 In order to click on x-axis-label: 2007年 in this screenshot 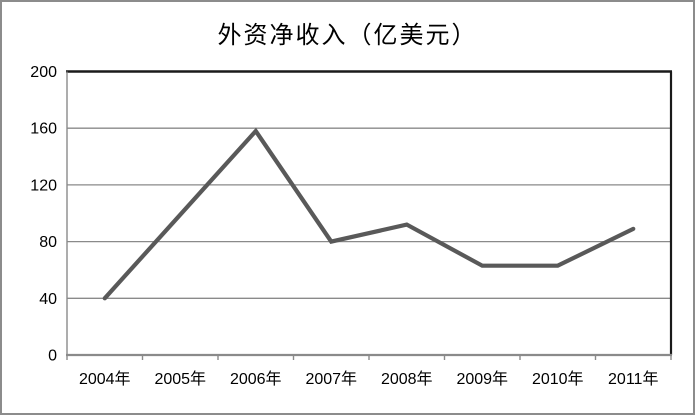, I will do `click(331, 379)`.